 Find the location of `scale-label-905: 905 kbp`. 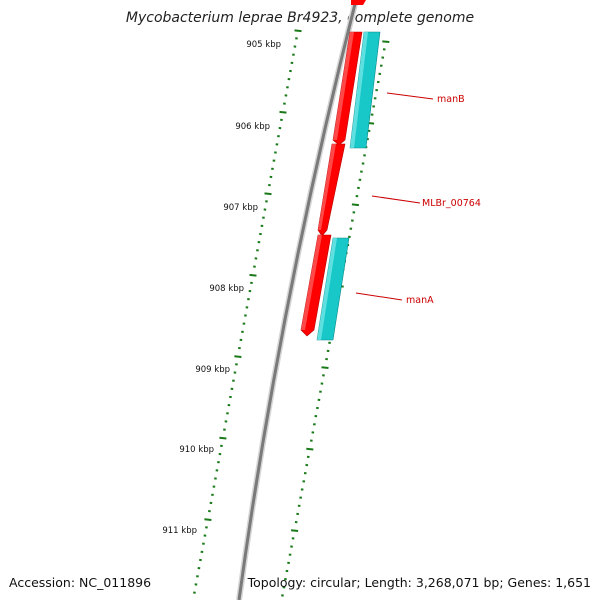

scale-label-905: 905 kbp is located at coordinates (263, 45).